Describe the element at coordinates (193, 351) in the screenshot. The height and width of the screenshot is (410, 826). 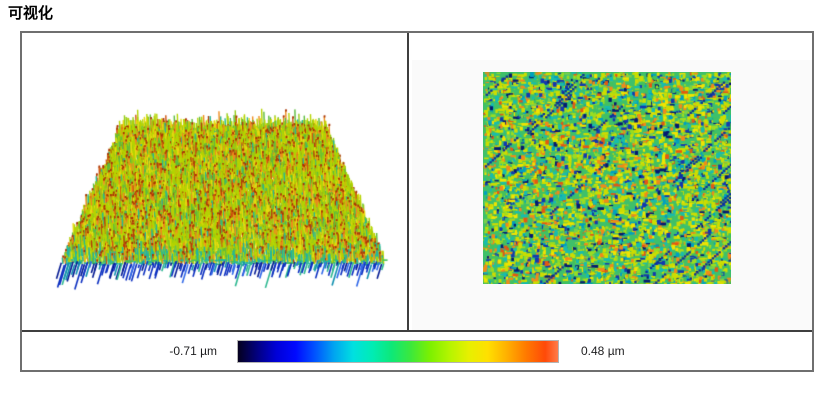
I see `scale-min-label: -0.71 µm` at that location.